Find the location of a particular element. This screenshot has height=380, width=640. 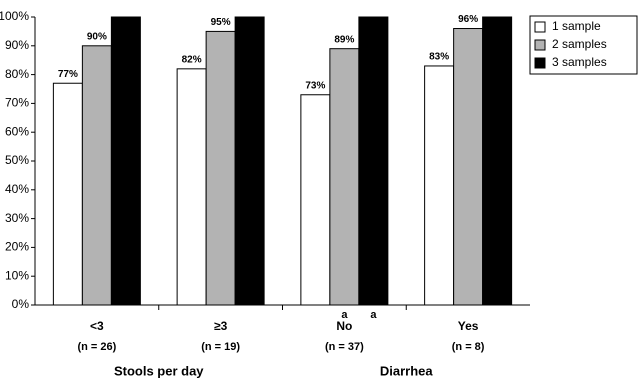

legend-label: 3 samples is located at coordinates (579, 62).